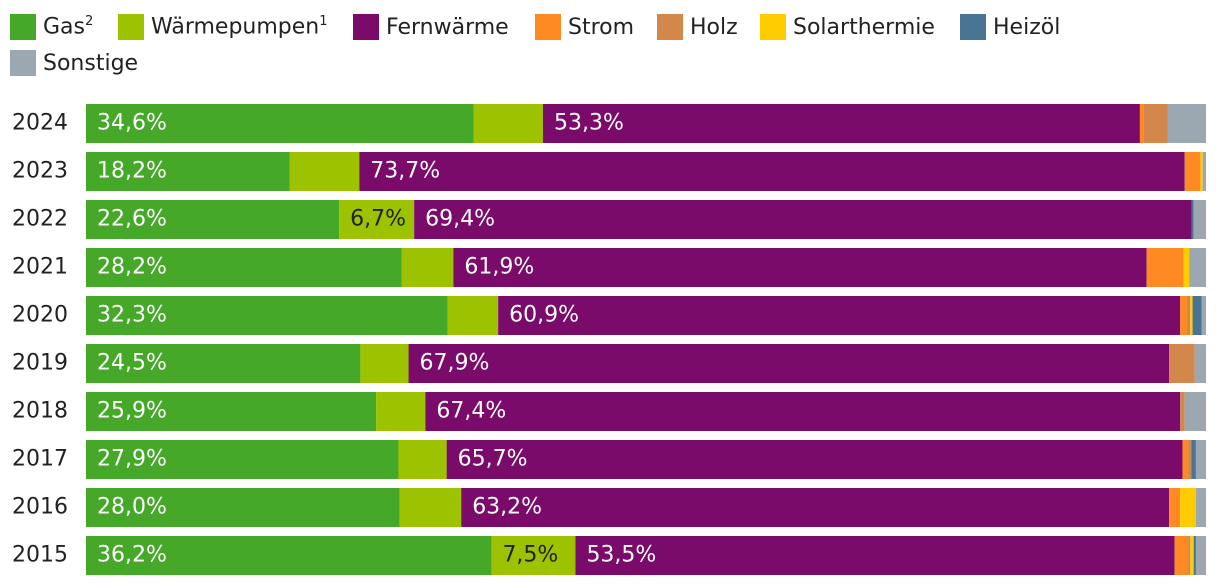 This screenshot has width=1220, height=586. What do you see at coordinates (1010, 27) in the screenshot?
I see `legend-item: Heizöl` at bounding box center [1010, 27].